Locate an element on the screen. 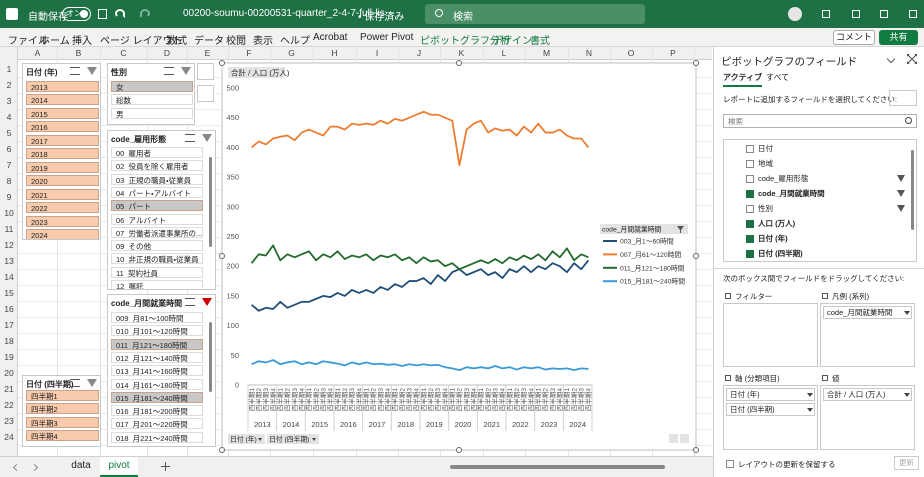 The image size is (924, 477). field-label: code_月間就業時間 is located at coordinates (791, 193).